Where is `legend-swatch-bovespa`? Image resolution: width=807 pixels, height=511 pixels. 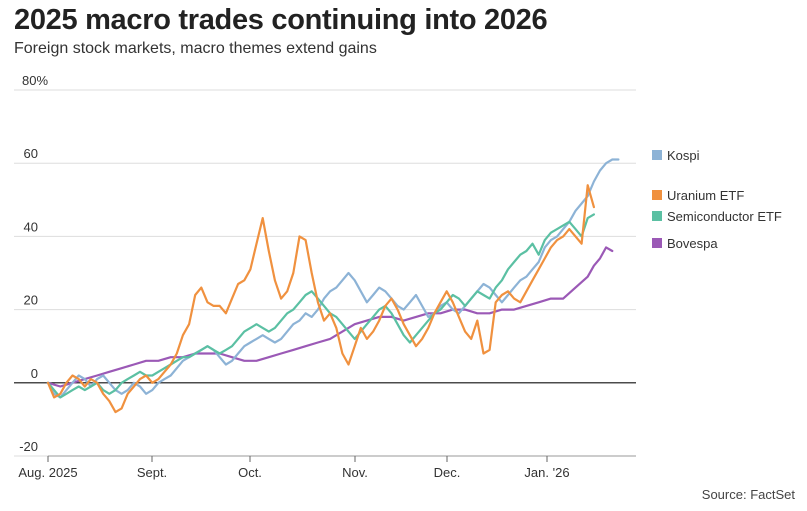
legend-swatch-bovespa is located at coordinates (657, 243).